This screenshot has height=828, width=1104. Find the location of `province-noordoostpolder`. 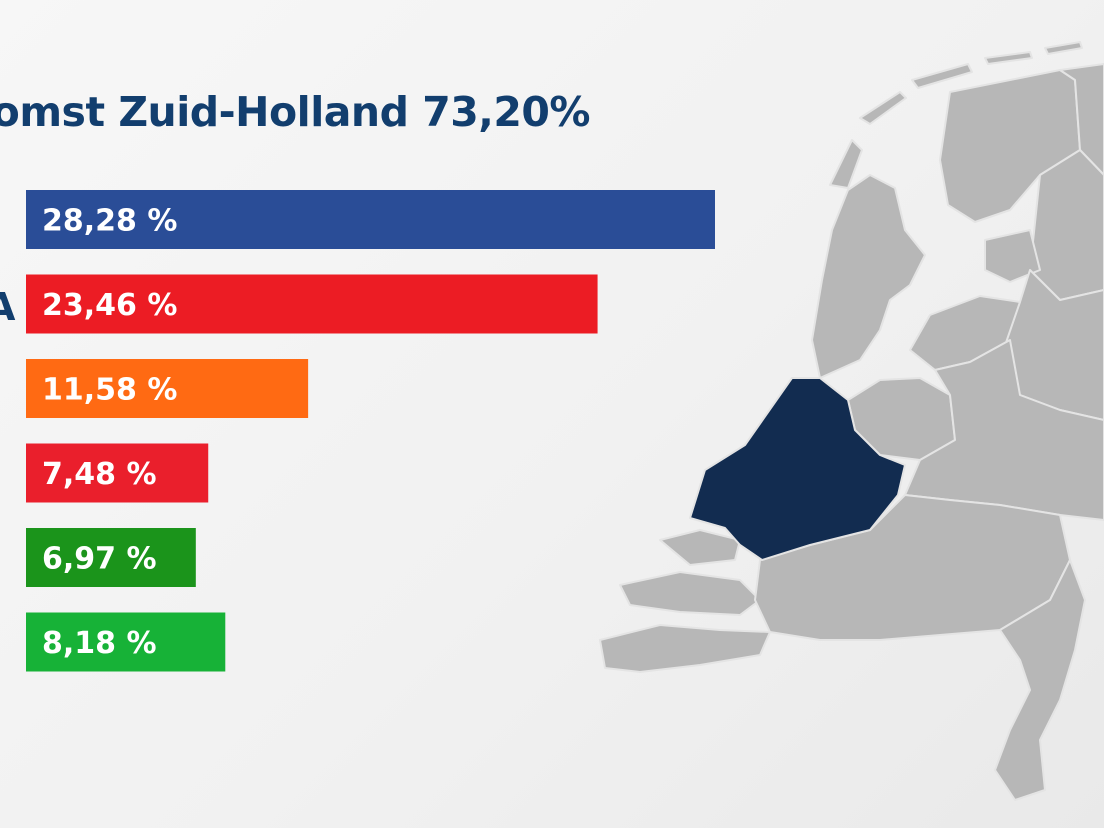

province-noordoostpolder is located at coordinates (1012, 256).